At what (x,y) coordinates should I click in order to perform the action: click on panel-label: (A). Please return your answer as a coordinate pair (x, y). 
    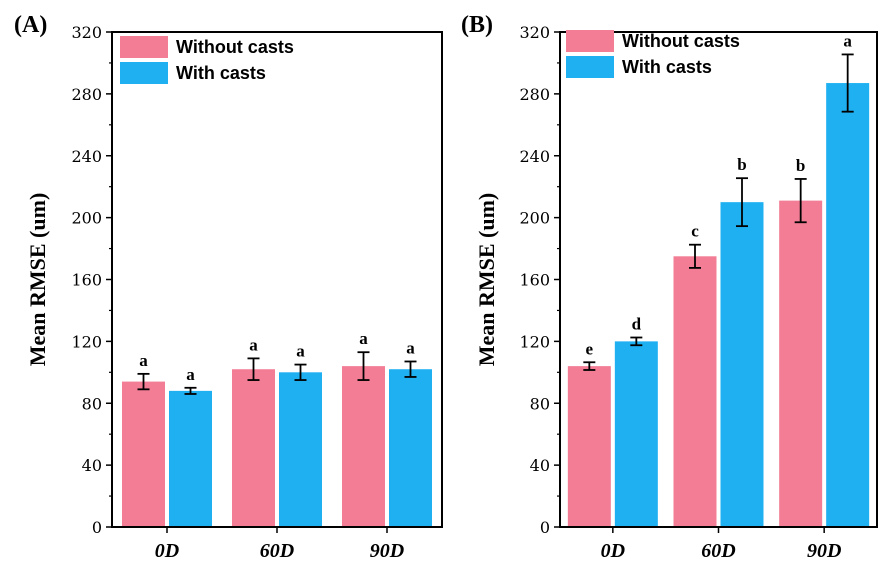
    Looking at the image, I should click on (30, 25).